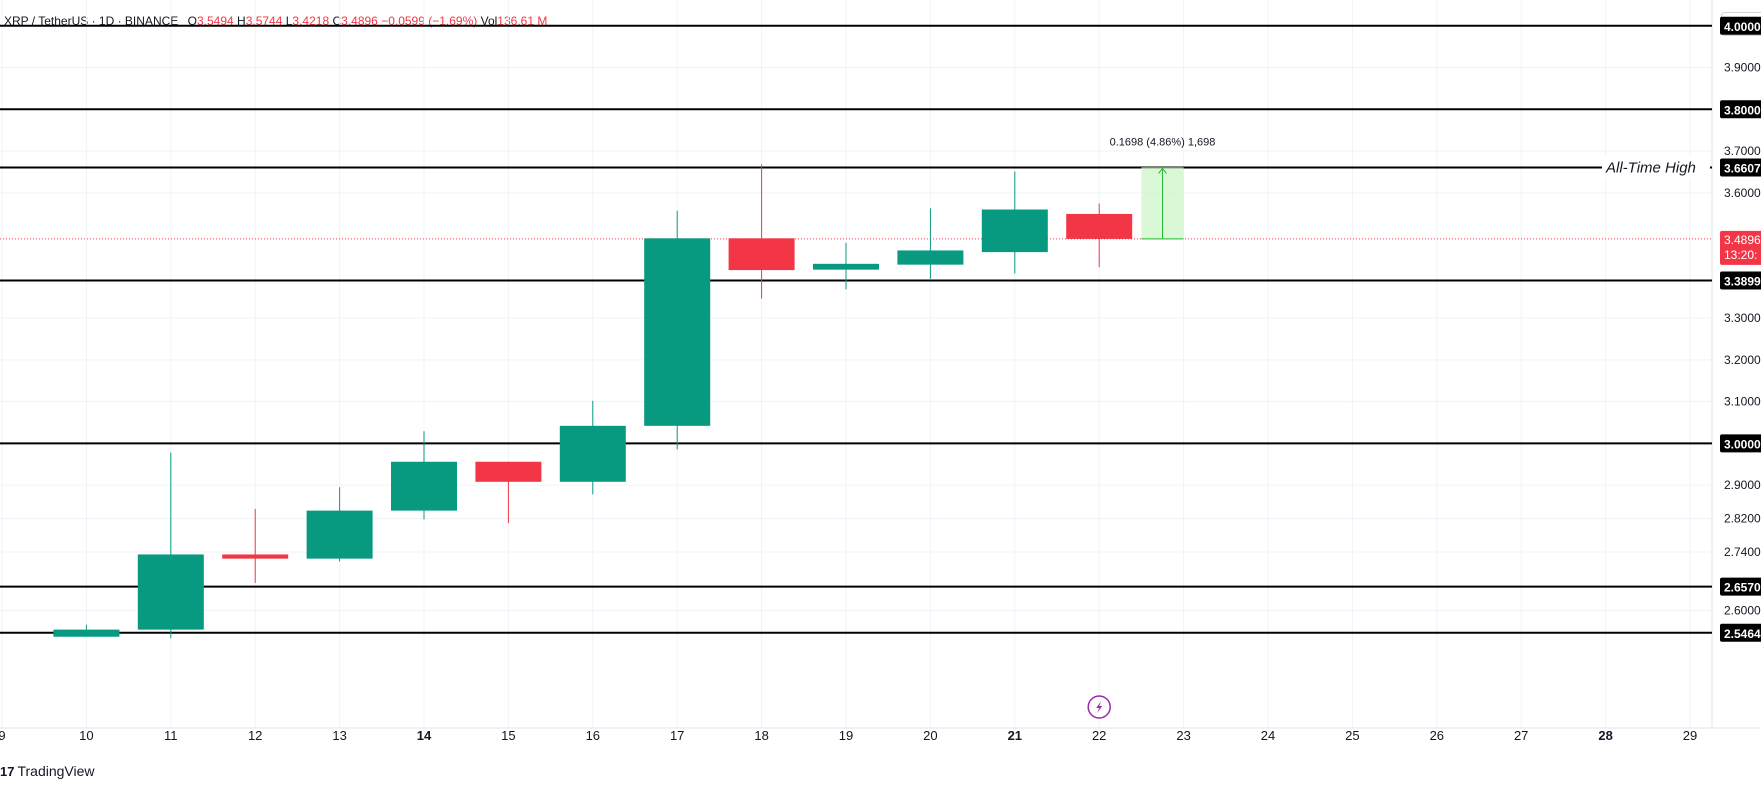 Image resolution: width=1761 pixels, height=792 pixels. I want to click on tradingview-logo: 17 TradingView, so click(47, 771).